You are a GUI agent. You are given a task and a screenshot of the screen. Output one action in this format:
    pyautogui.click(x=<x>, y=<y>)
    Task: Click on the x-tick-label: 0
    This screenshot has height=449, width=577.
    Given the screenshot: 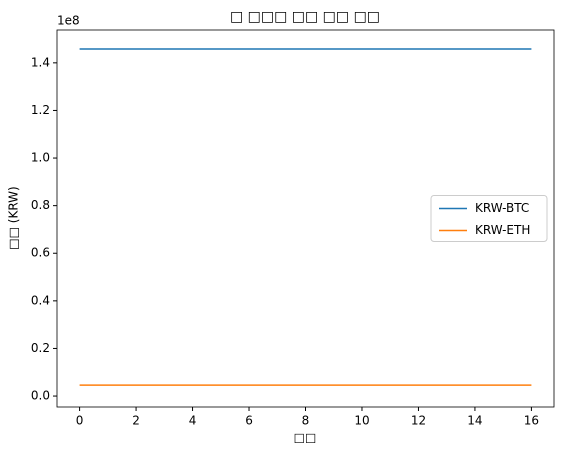 What is the action you would take?
    pyautogui.click(x=80, y=421)
    